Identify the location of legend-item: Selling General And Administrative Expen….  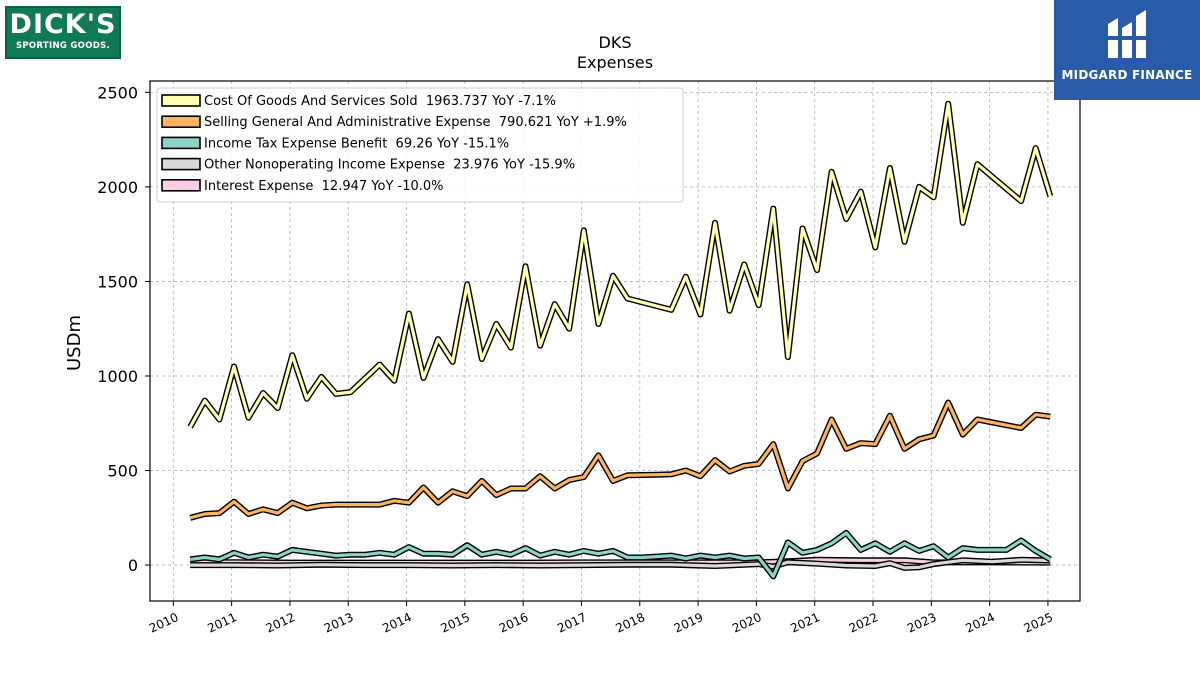
(394, 122).